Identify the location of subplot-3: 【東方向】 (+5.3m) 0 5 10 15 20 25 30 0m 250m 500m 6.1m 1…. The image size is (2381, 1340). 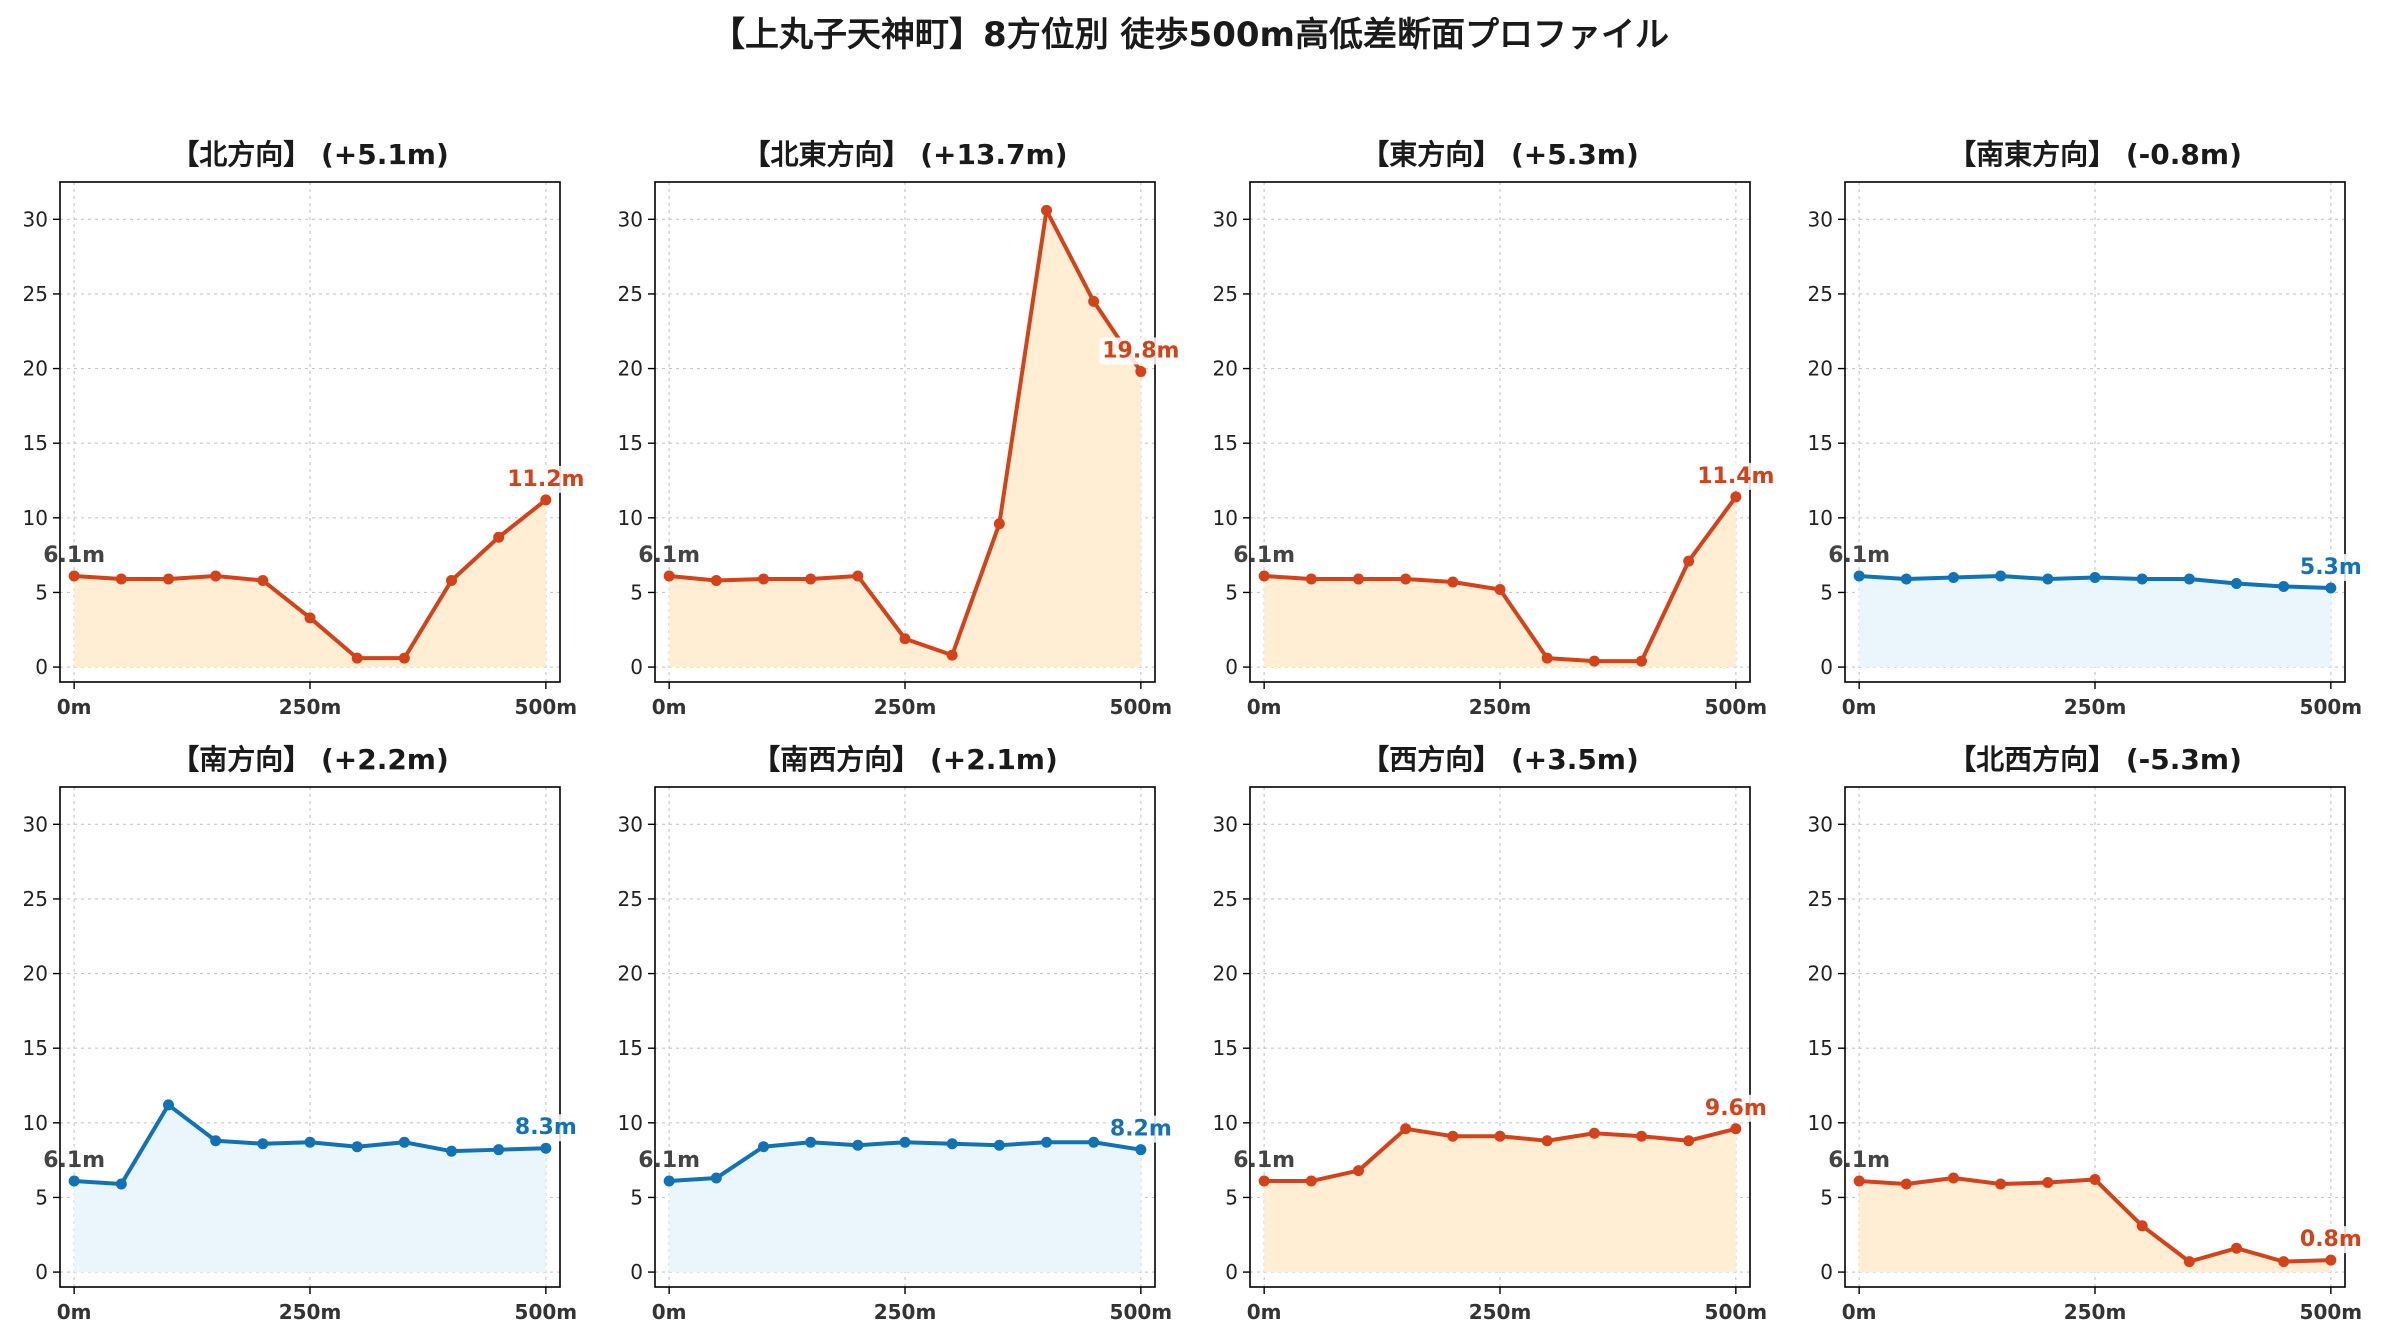
(1495, 428).